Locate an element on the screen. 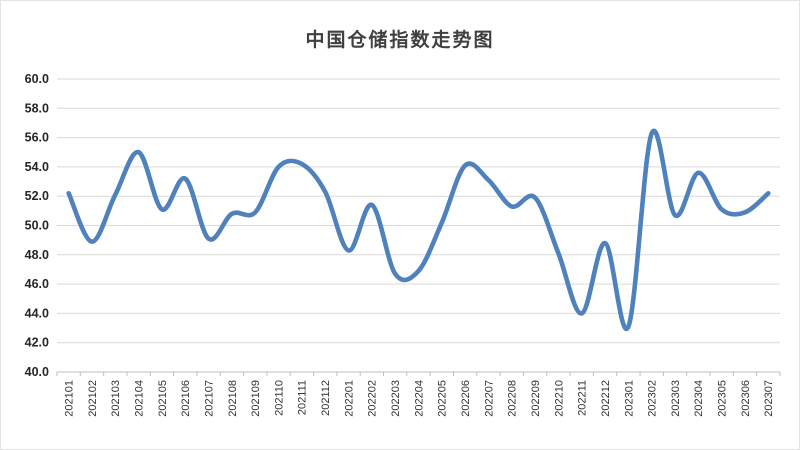  y-axis-tick-label: 52.0 is located at coordinates (37, 196).